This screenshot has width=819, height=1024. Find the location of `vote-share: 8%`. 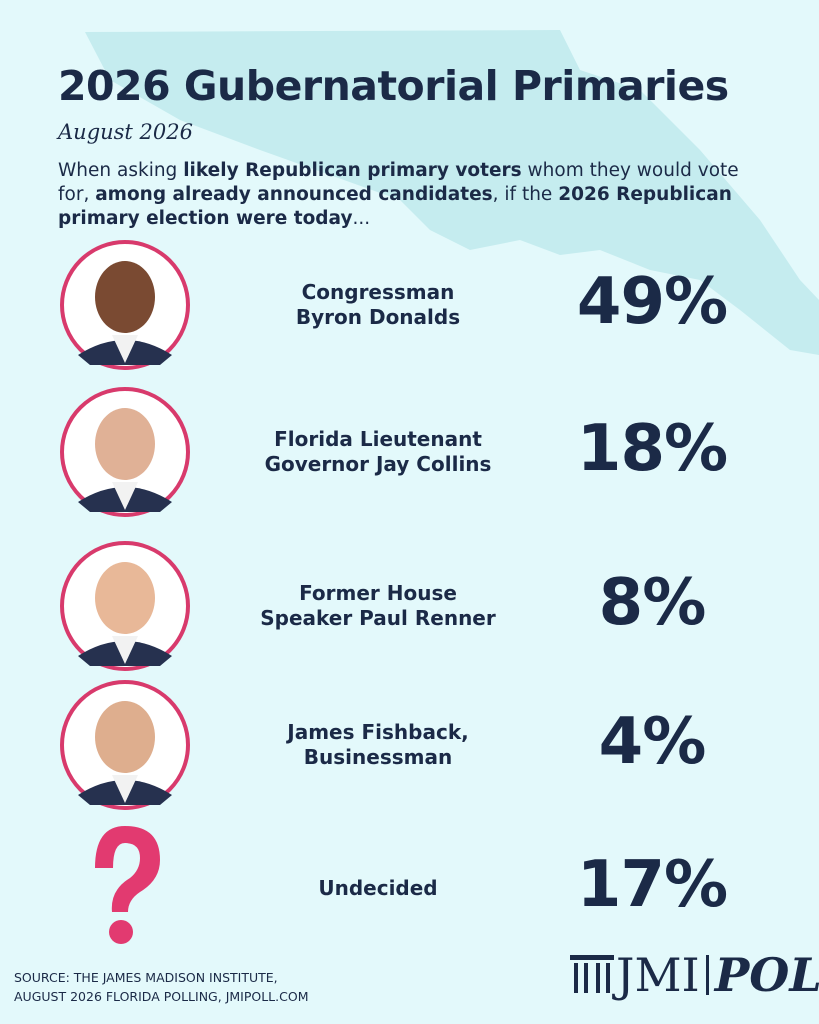

vote-share: 8% is located at coordinates (652, 603).